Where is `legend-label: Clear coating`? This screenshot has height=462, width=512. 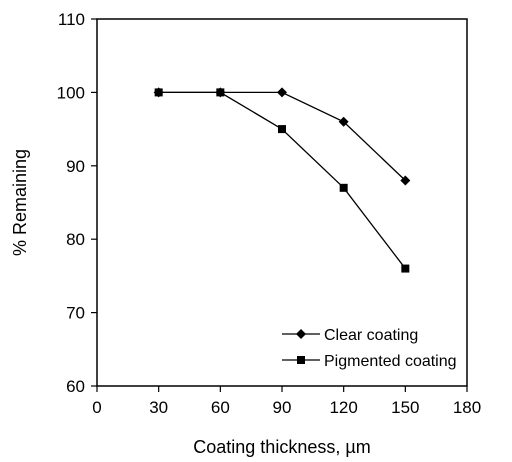
legend-label: Clear coating is located at coordinates (371, 335).